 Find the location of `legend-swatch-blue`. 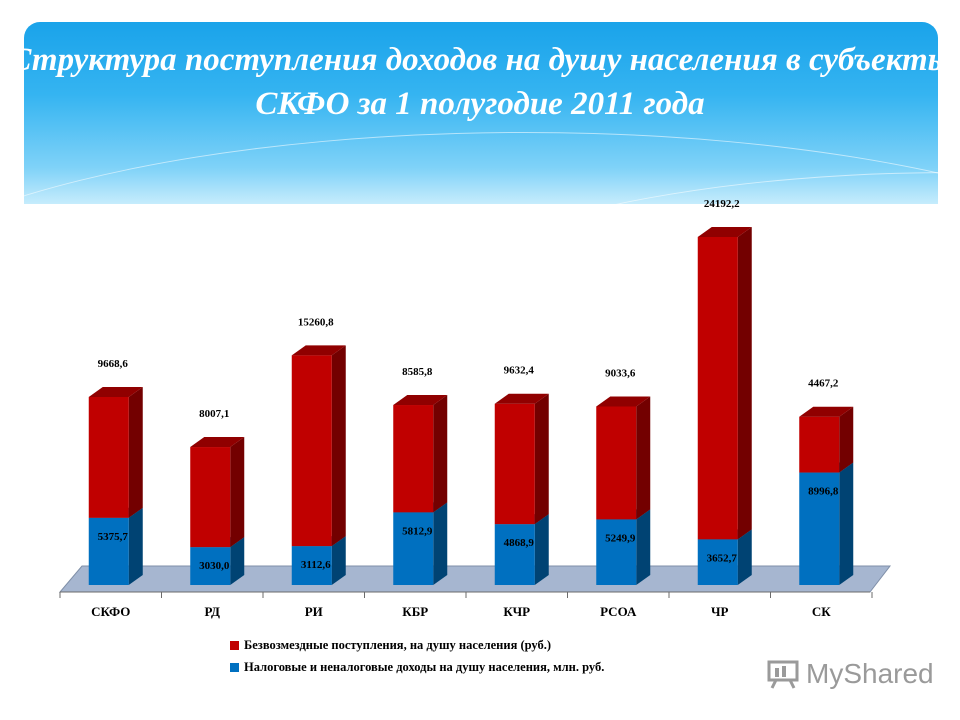

legend-swatch-blue is located at coordinates (234, 667).